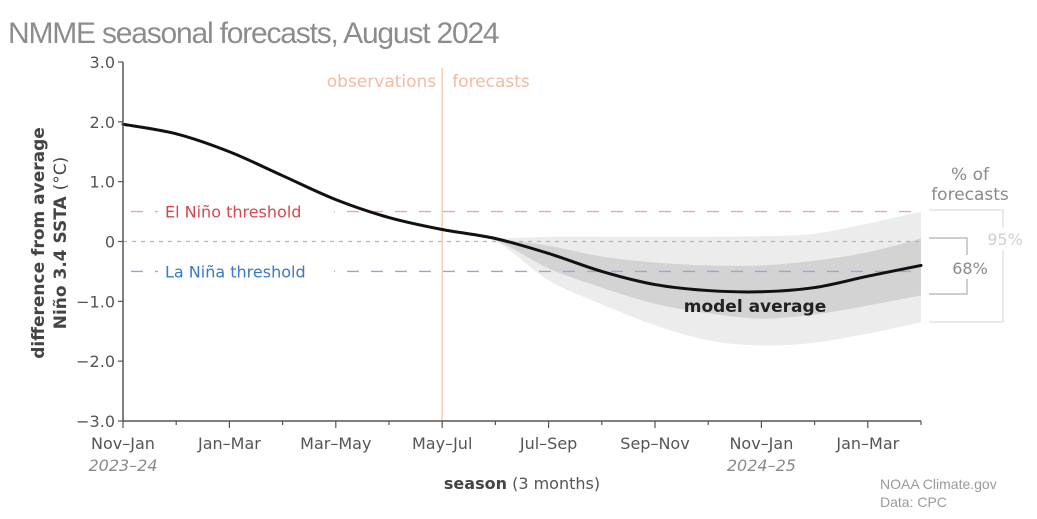  I want to click on x-axis-label: season (3 months), so click(522, 483).